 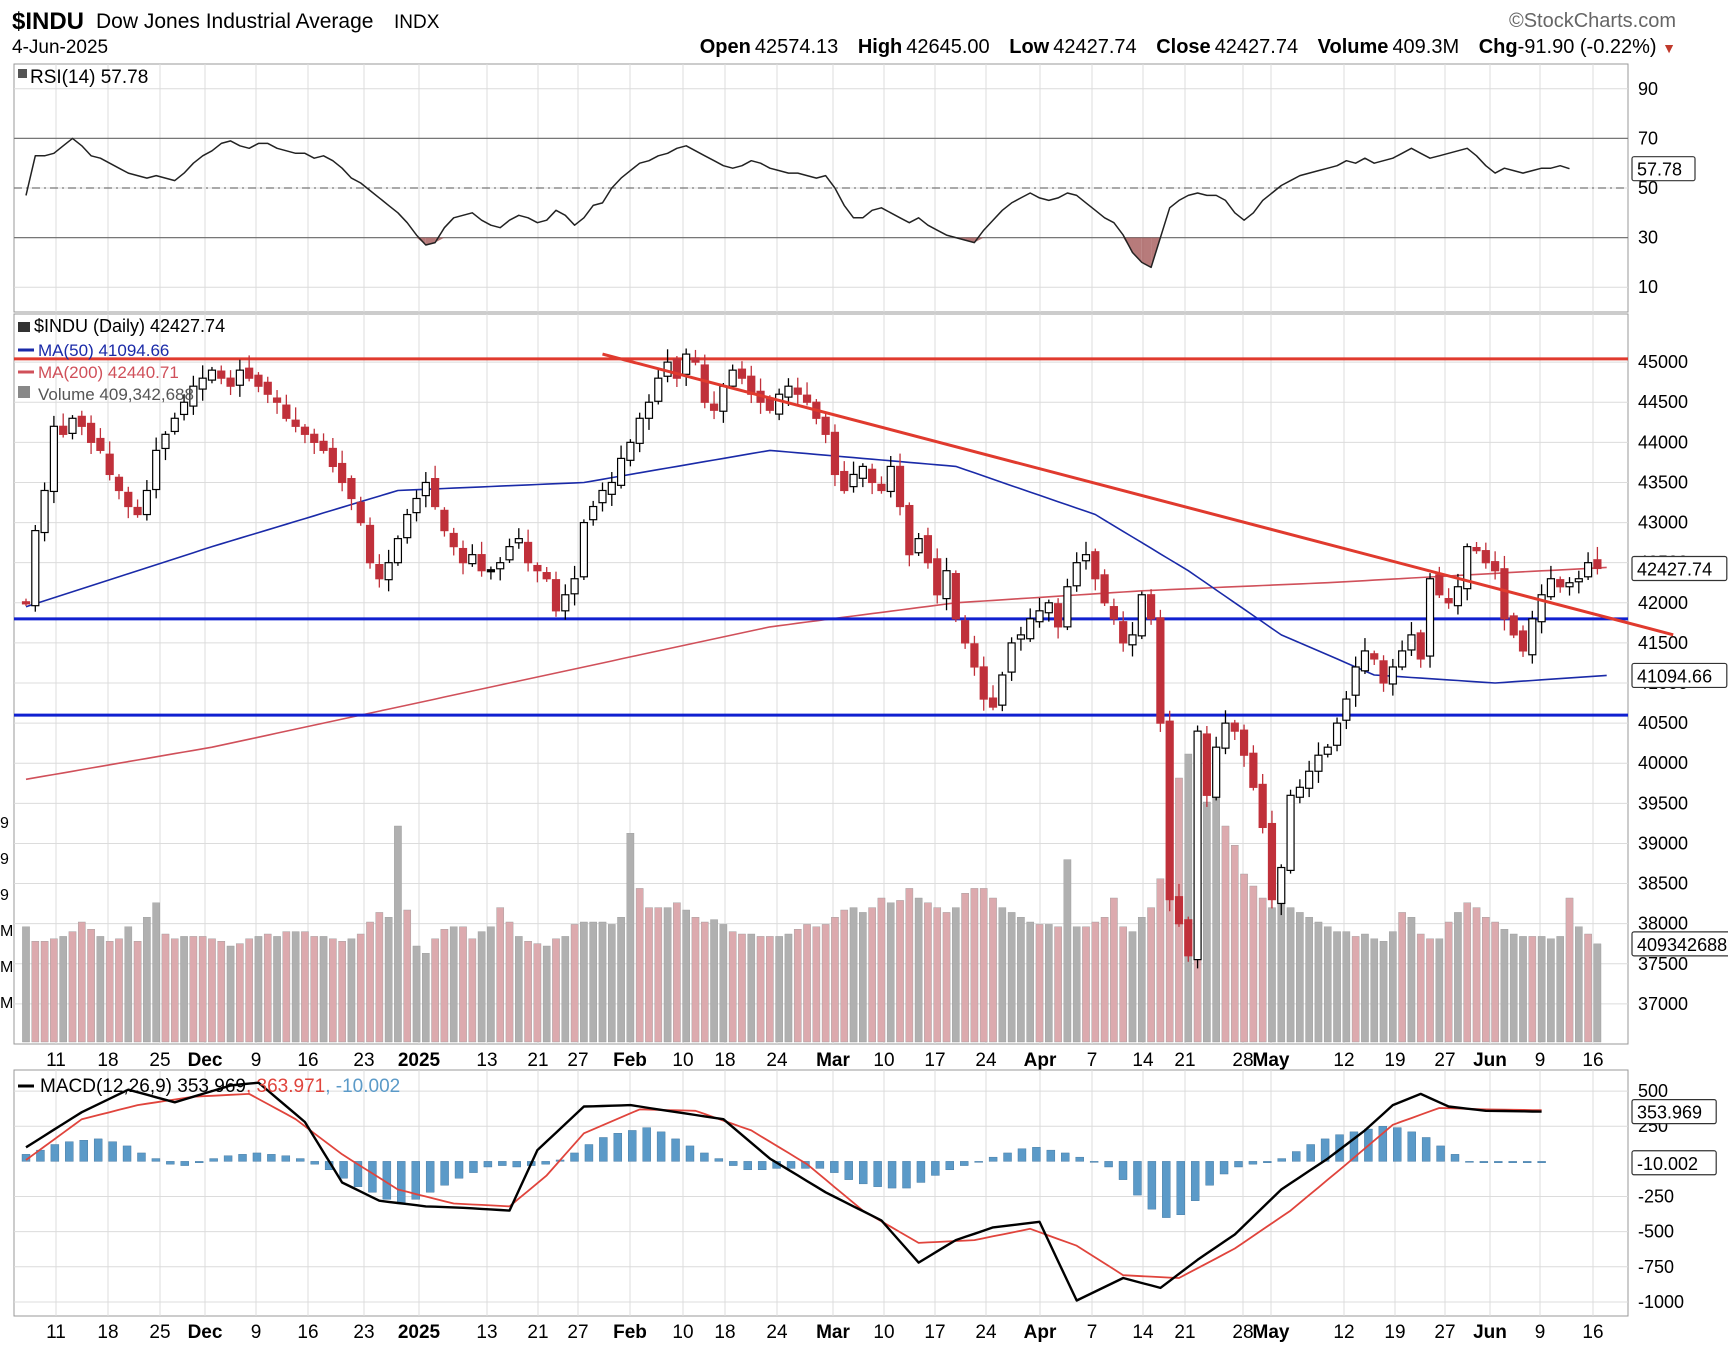 What do you see at coordinates (307, 1332) in the screenshot?
I see `macd-date-tick-label: 16` at bounding box center [307, 1332].